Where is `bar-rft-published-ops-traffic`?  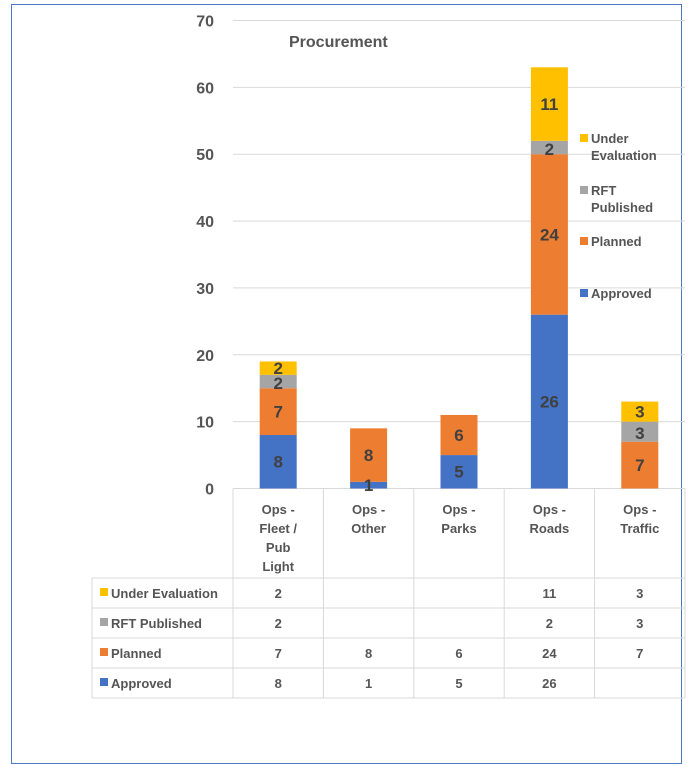
bar-rft-published-ops-traffic is located at coordinates (640, 431).